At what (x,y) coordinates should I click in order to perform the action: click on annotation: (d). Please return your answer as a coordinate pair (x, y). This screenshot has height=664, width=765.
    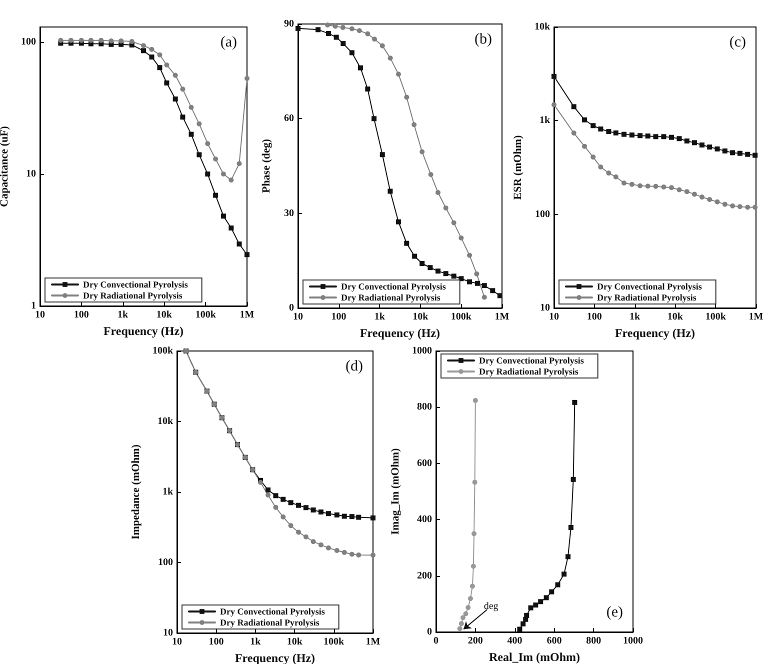
    Looking at the image, I should click on (355, 366).